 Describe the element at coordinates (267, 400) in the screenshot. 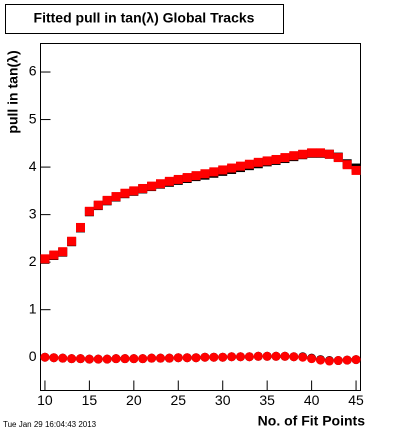

I see `x-tick-label: 35` at that location.